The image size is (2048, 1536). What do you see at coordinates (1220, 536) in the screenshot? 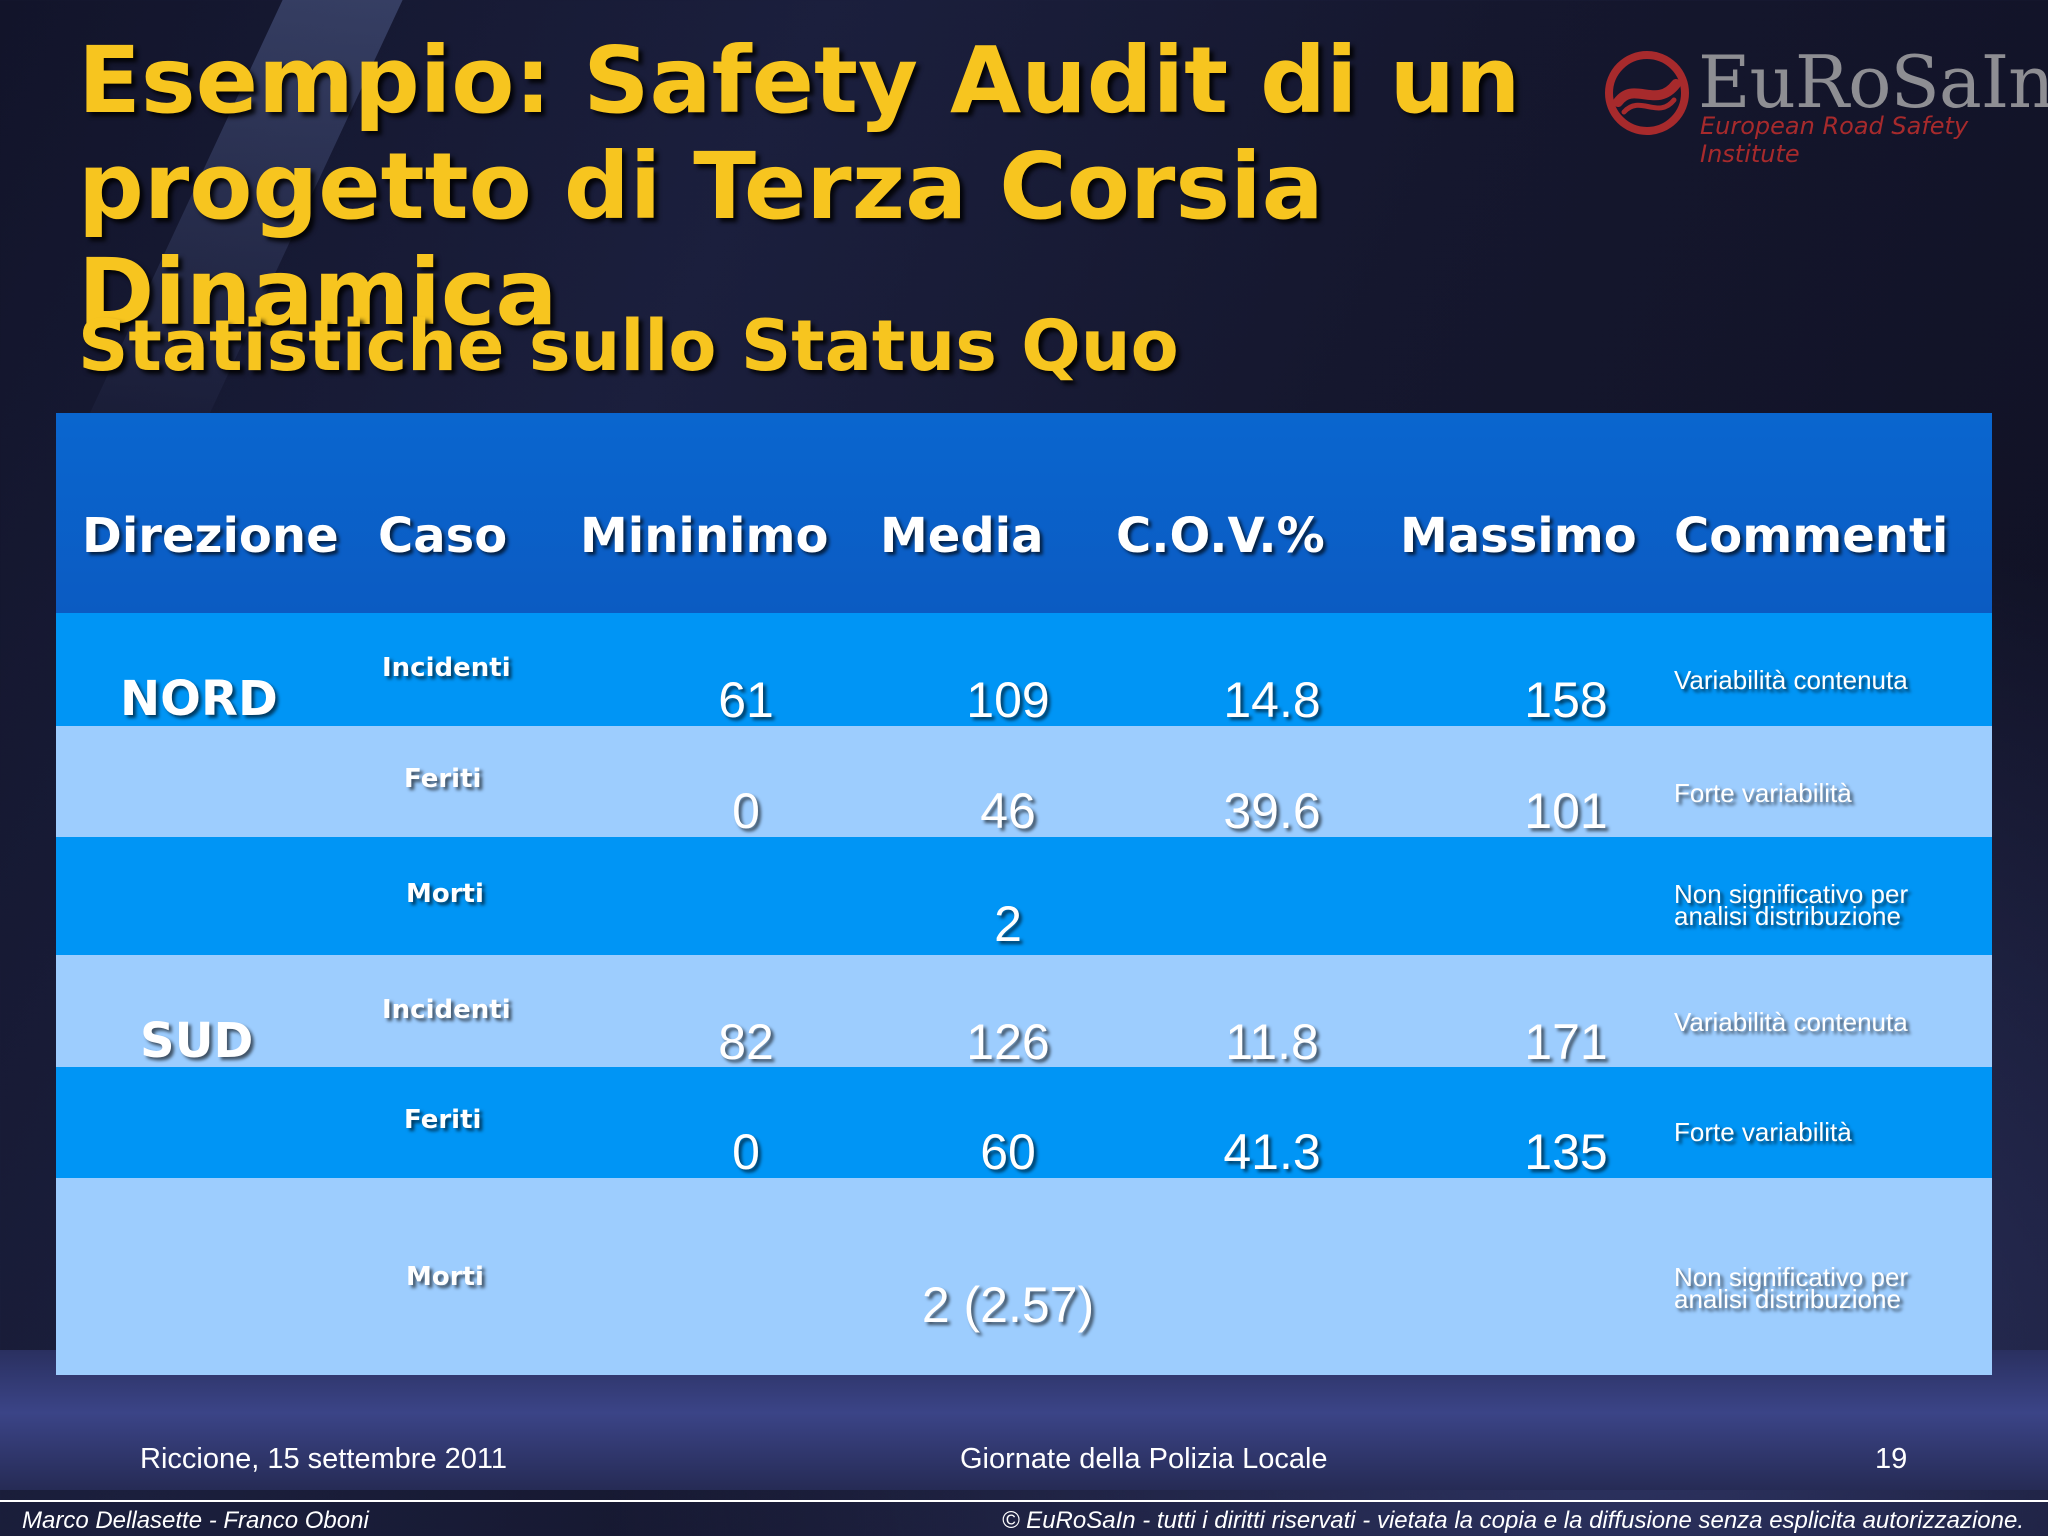
I see `header-cov: C.O.V.%` at bounding box center [1220, 536].